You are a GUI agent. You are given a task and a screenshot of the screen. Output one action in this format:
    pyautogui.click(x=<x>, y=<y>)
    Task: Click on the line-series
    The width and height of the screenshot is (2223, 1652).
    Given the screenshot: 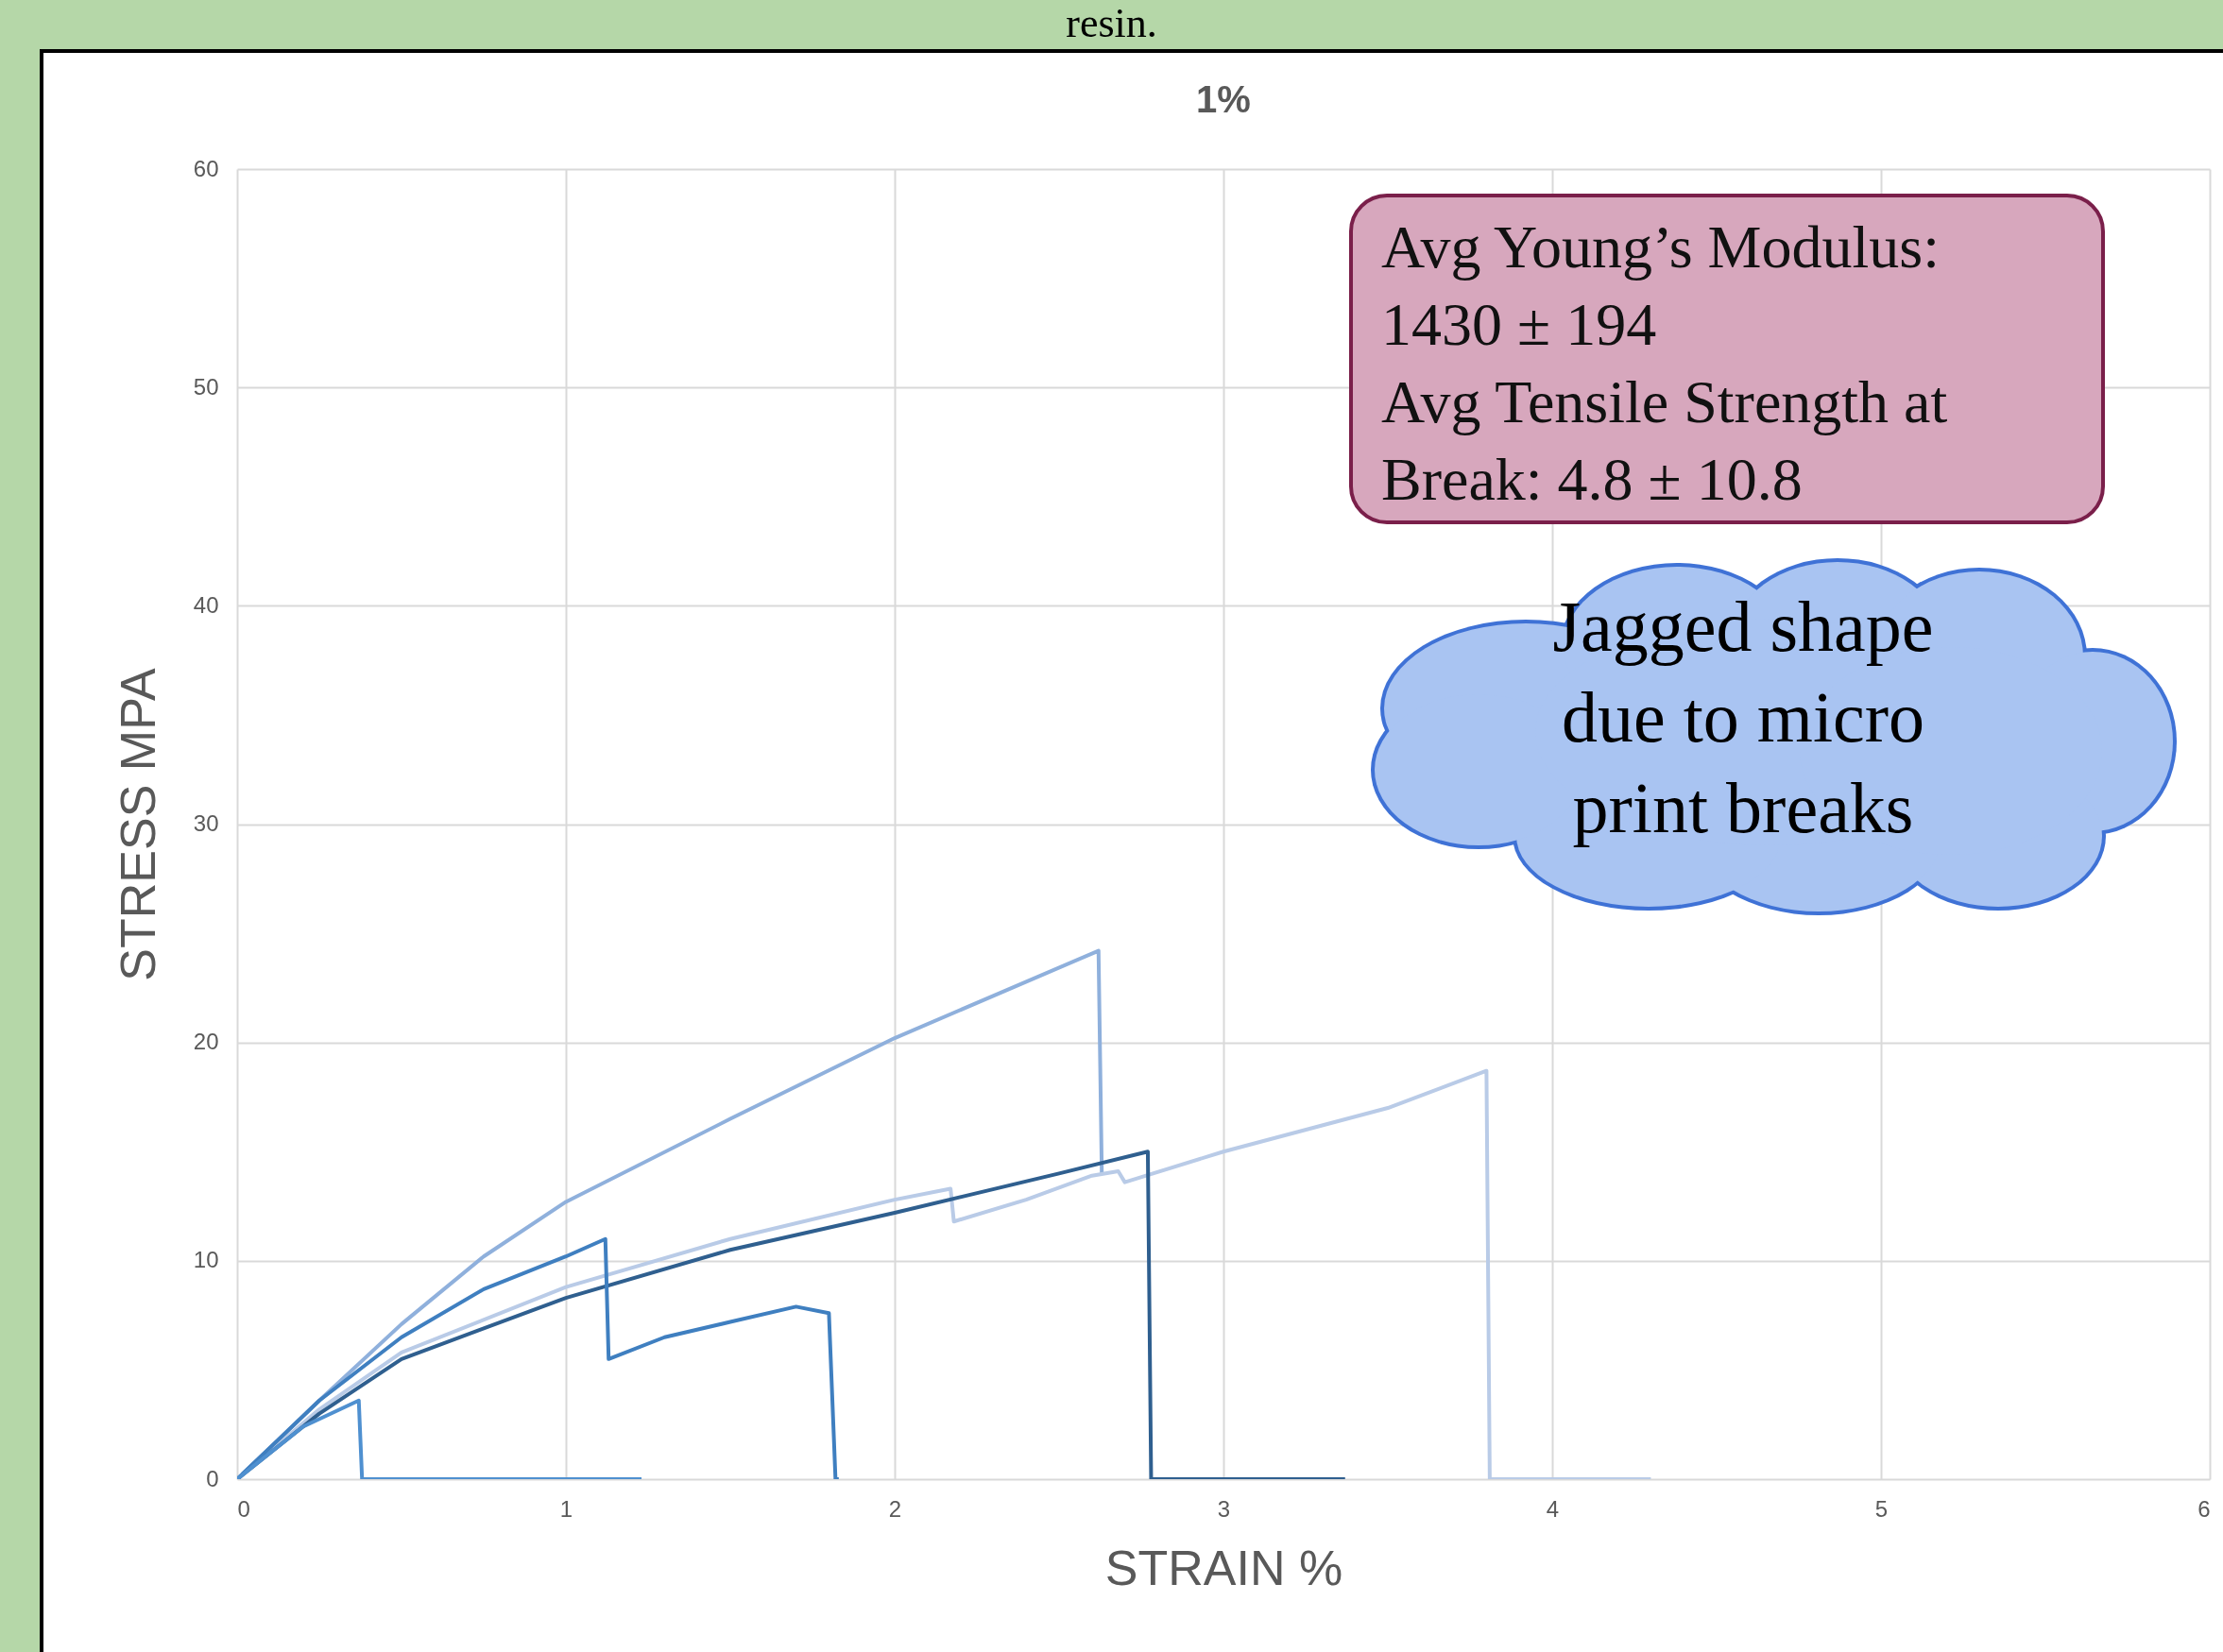 What is the action you would take?
    pyautogui.click(x=539, y=1357)
    